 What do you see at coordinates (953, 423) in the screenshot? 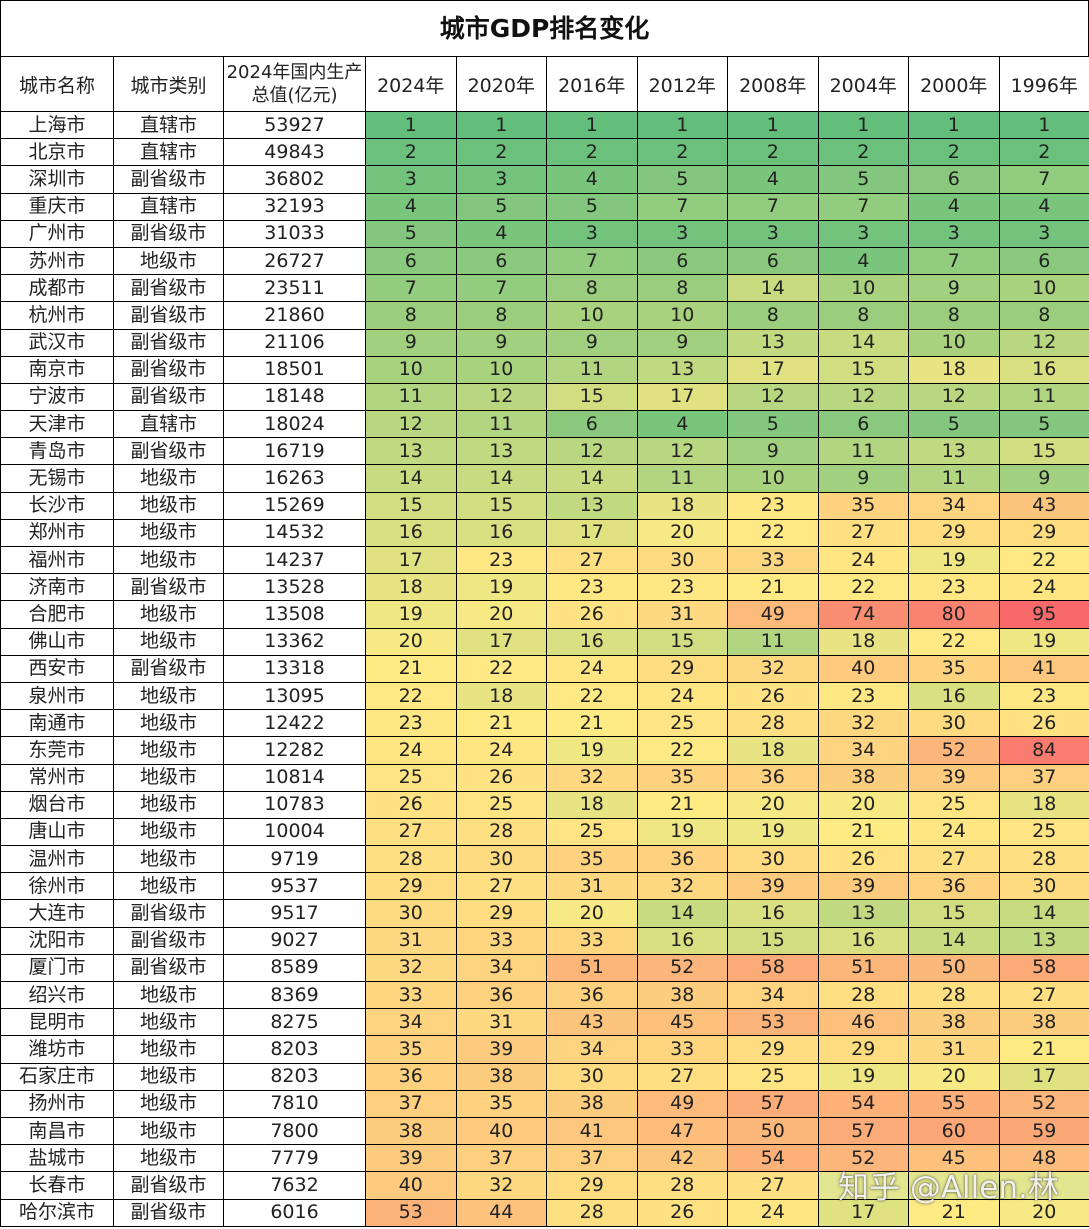
I see `rank-value: 5` at bounding box center [953, 423].